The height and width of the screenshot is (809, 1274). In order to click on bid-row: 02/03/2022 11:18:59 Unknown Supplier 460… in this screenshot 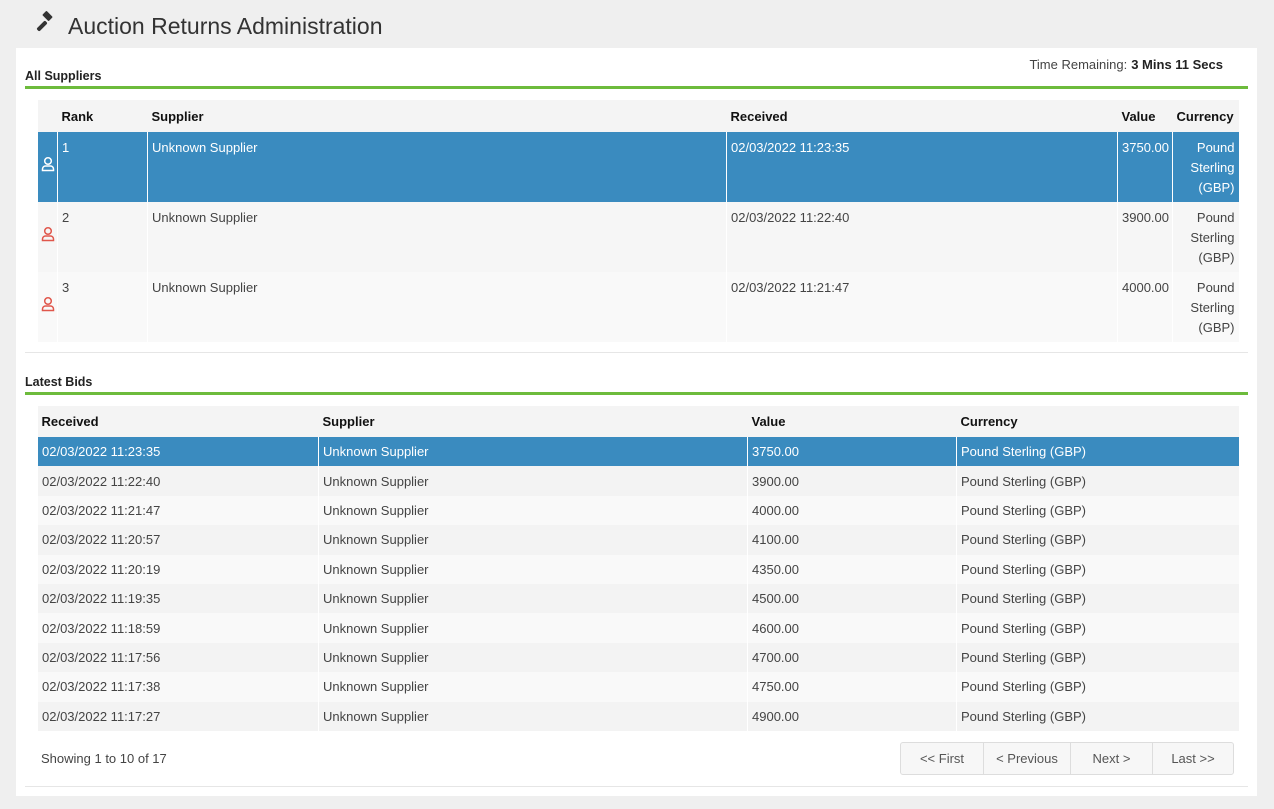, I will do `click(638, 628)`.